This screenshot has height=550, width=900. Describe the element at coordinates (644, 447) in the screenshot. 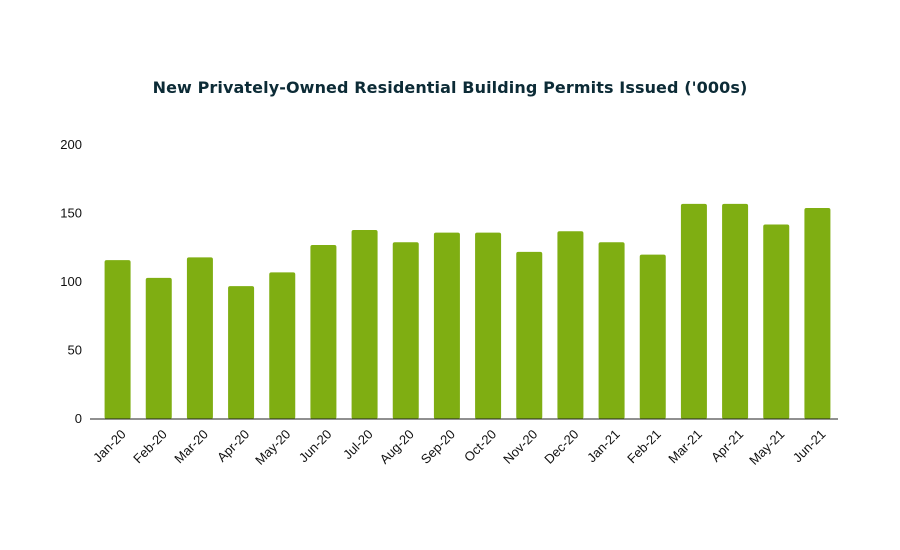

I see `x-tick-label: Feb-21` at that location.